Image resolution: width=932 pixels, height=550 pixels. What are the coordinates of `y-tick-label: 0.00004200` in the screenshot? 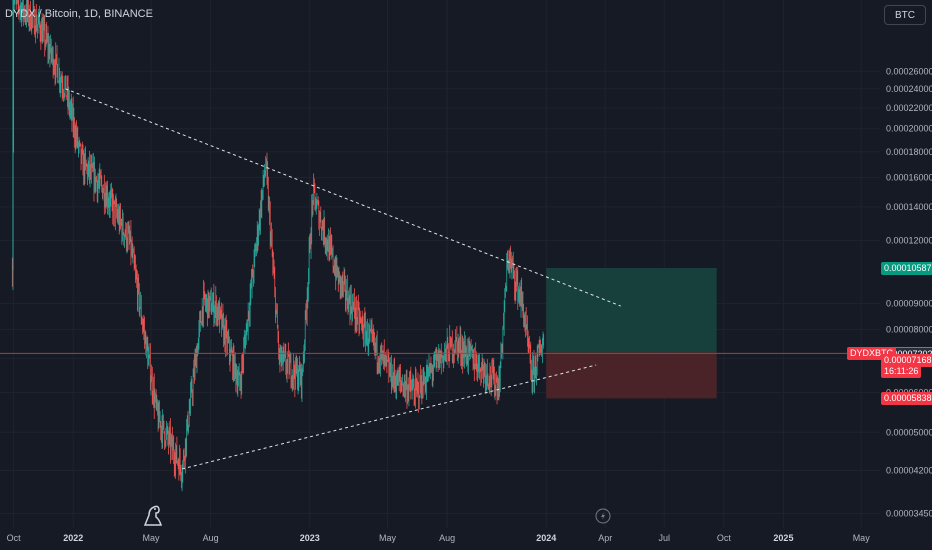 It's located at (909, 470).